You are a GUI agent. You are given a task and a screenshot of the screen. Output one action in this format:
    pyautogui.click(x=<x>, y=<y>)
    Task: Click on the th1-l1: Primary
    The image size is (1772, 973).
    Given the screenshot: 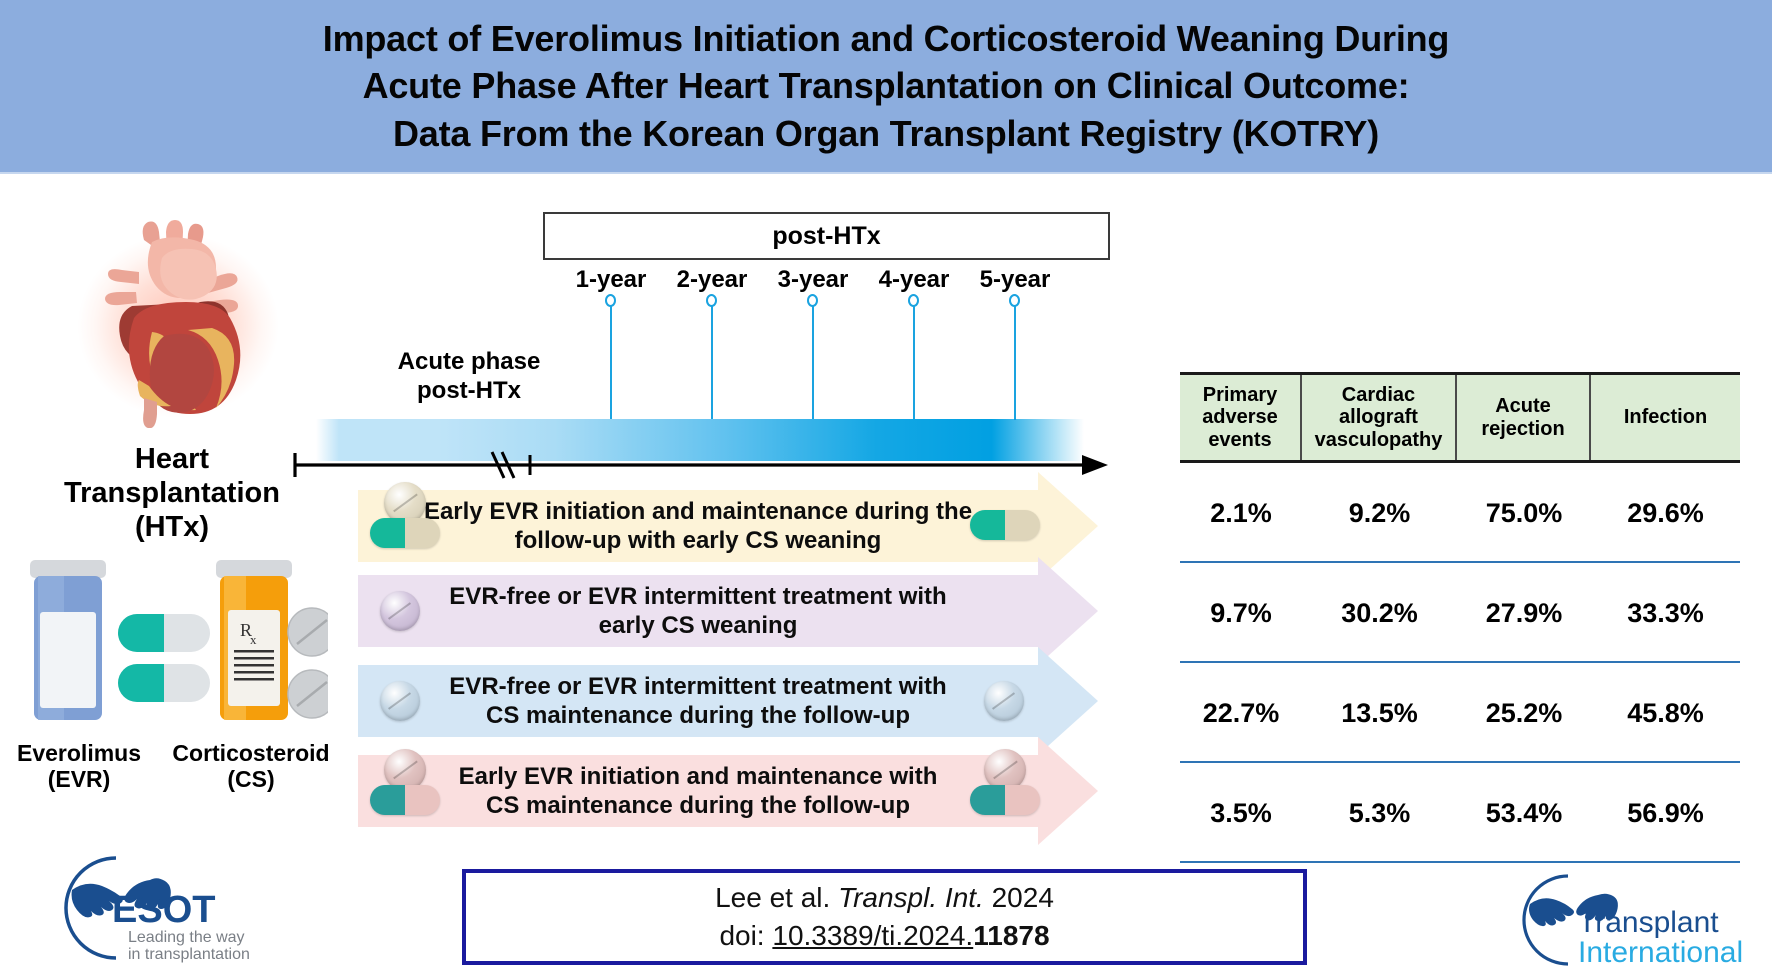 What is the action you would take?
    pyautogui.click(x=1240, y=394)
    